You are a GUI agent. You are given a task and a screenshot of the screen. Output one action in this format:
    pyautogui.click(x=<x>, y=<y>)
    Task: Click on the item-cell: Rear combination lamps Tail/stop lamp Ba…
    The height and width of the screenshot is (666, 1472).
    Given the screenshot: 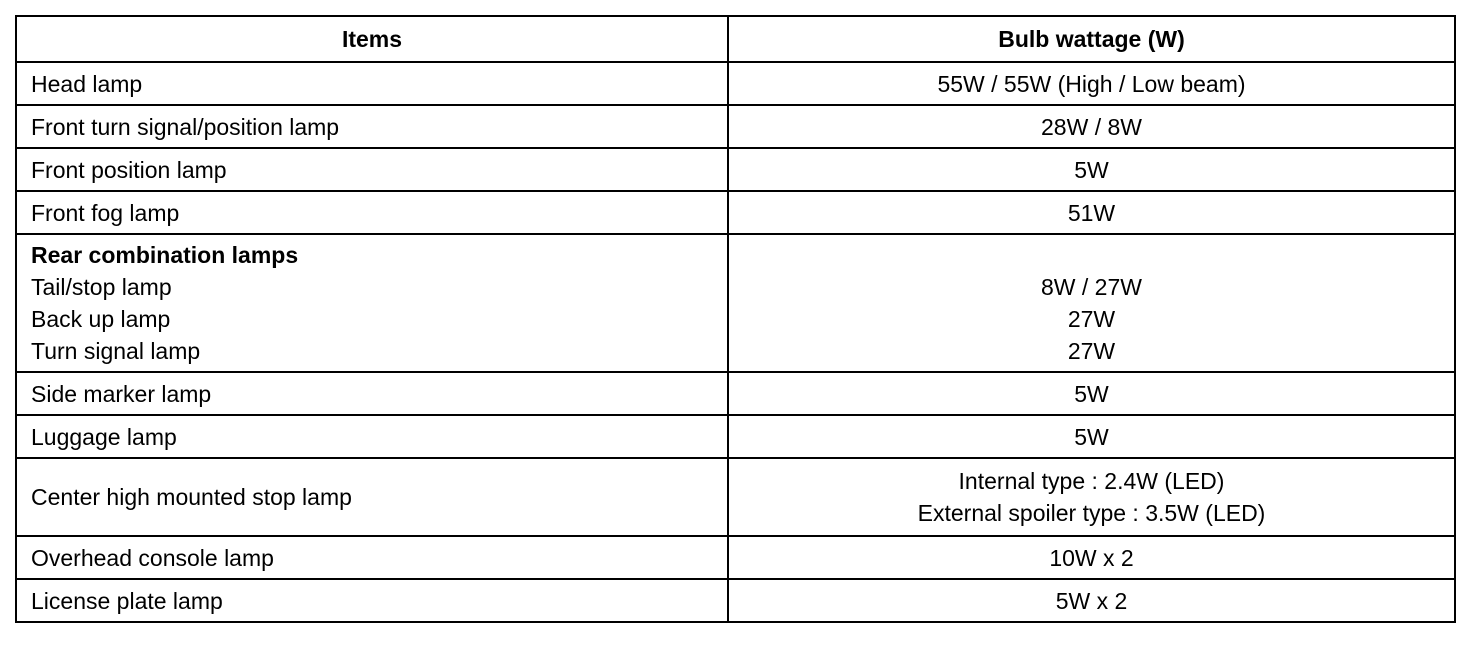 What is the action you would take?
    pyautogui.click(x=372, y=303)
    